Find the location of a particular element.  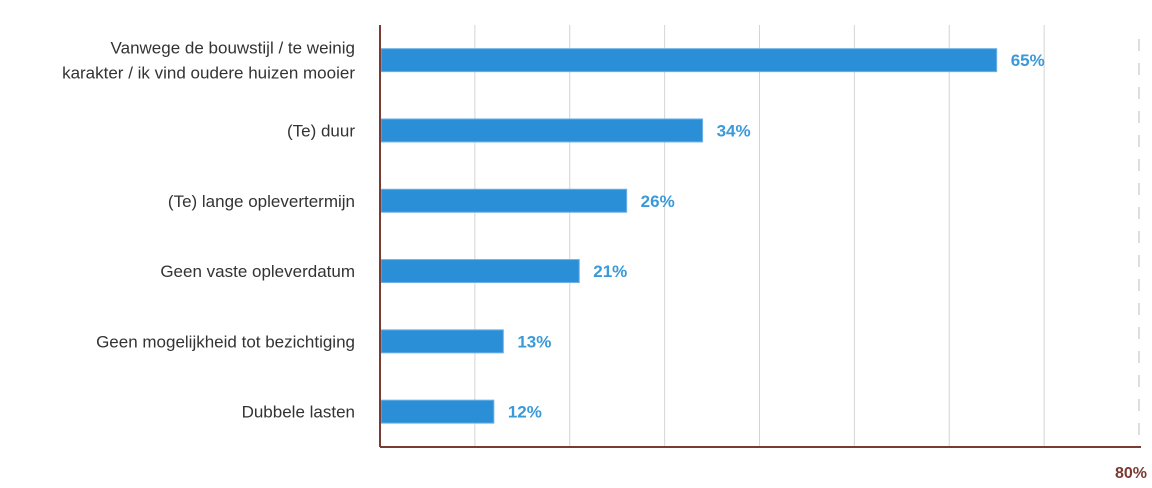

value-label: 34% is located at coordinates (734, 130).